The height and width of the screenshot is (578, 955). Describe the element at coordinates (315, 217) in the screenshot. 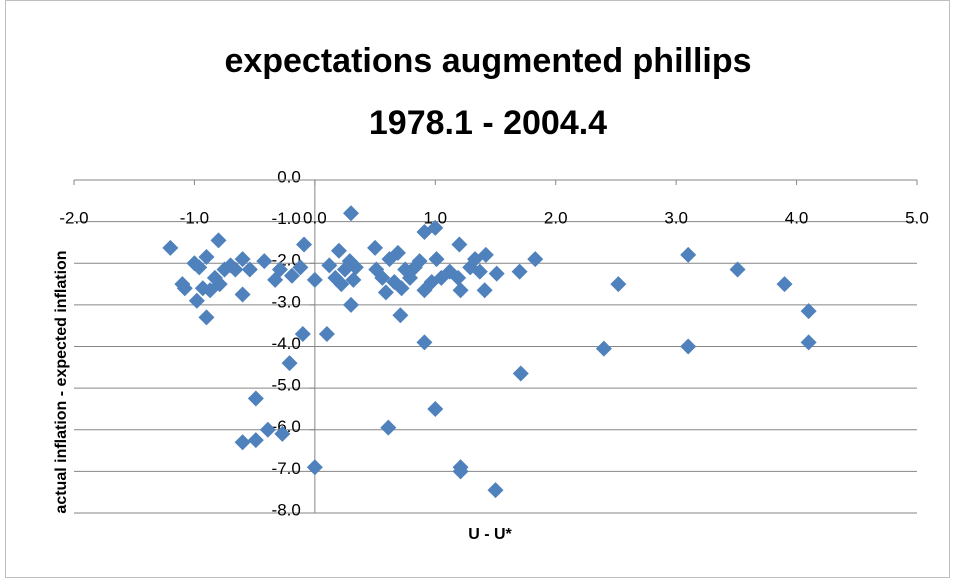

I see `x-tick-label: 0.0` at that location.